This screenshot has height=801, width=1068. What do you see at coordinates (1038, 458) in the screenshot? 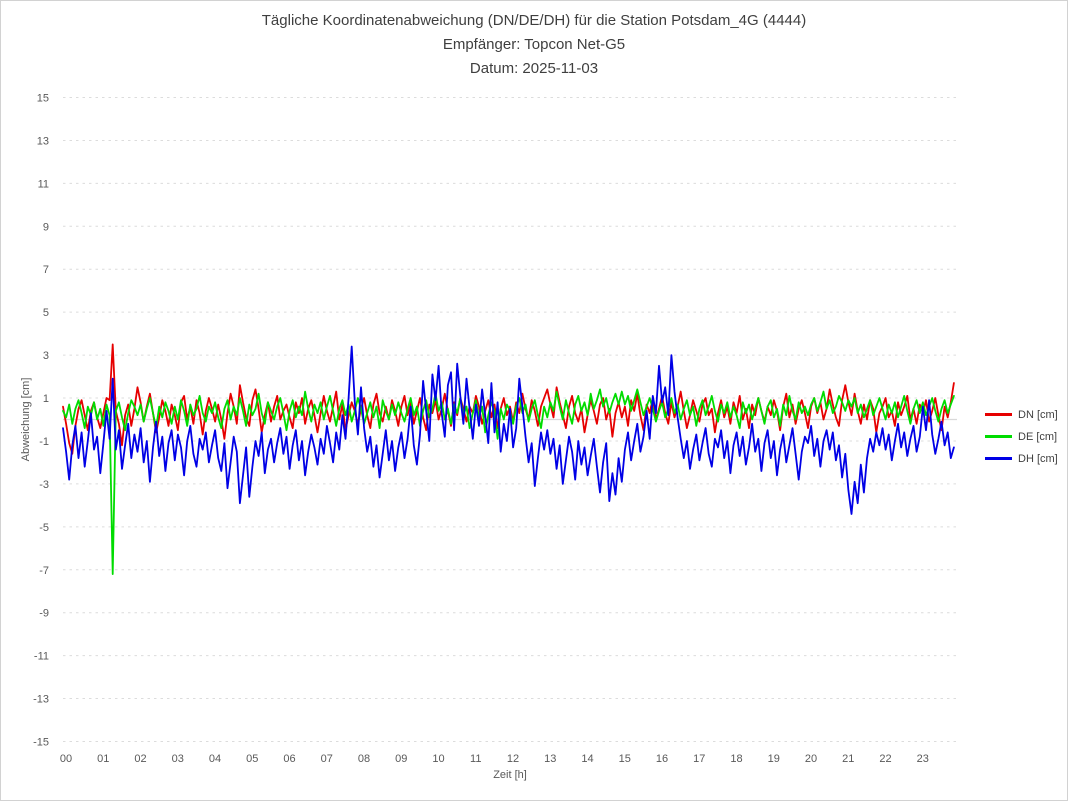
I see `dh-legend-label: DH [cm]` at bounding box center [1038, 458].